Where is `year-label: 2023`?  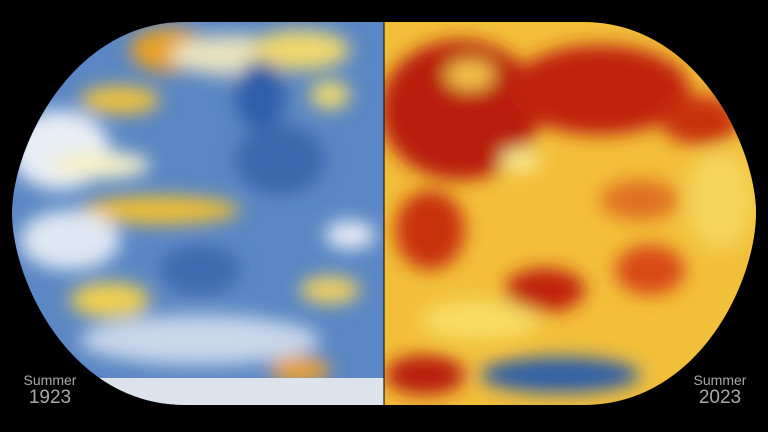
year-label: 2023 is located at coordinates (720, 397).